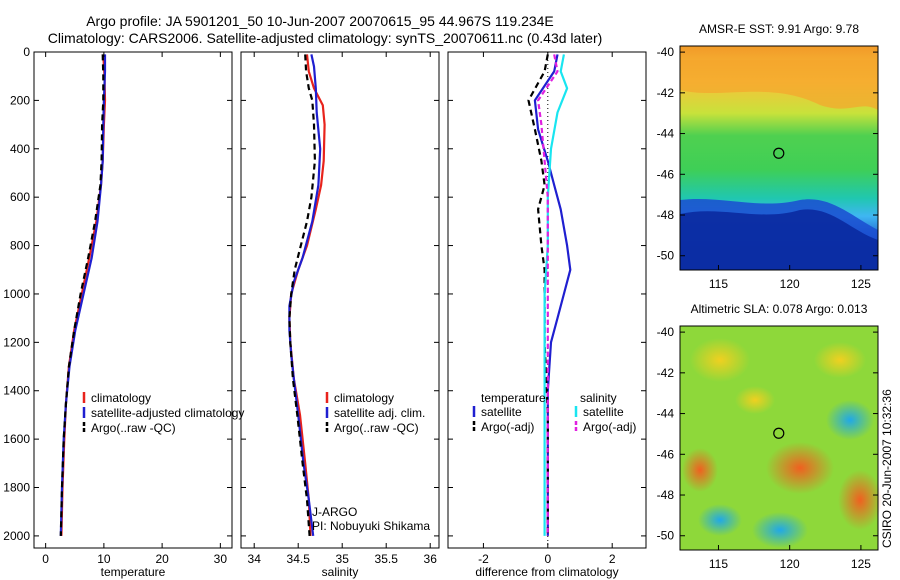  I want to click on x-tick-label: 35.5, so click(387, 559).